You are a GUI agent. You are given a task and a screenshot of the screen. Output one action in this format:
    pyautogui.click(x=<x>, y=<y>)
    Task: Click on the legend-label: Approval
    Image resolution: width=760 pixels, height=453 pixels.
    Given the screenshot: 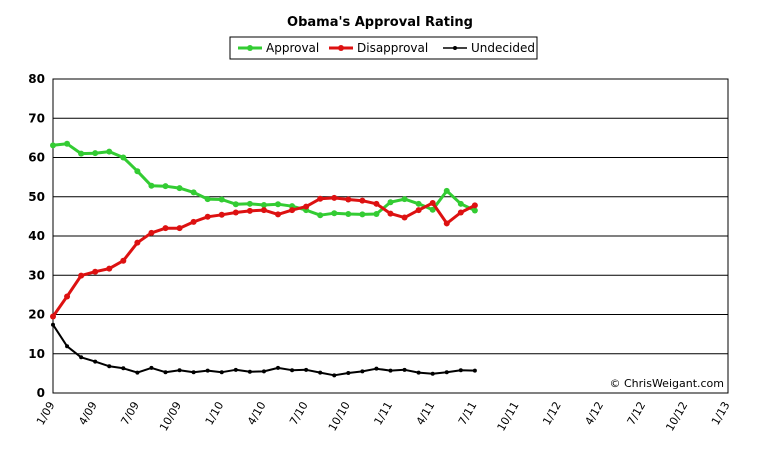 What is the action you would take?
    pyautogui.click(x=292, y=48)
    